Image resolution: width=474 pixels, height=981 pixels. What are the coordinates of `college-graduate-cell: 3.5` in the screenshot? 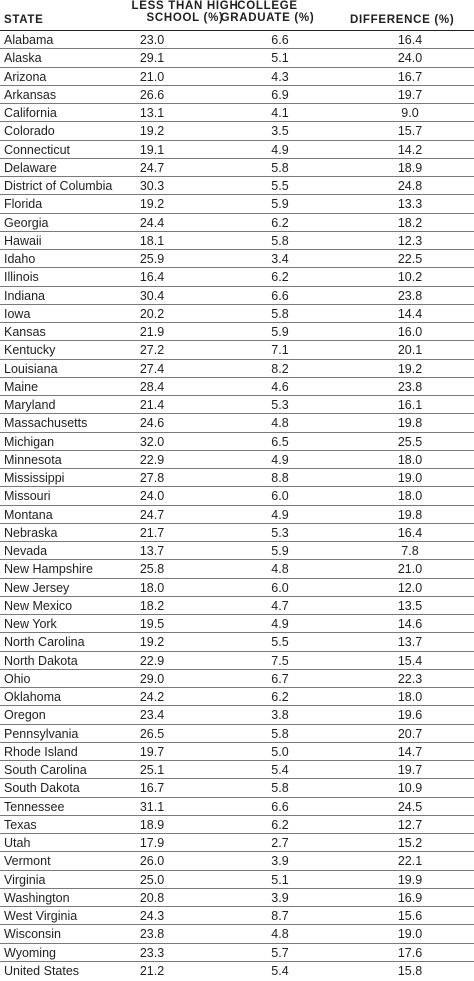 It's located at (280, 131).